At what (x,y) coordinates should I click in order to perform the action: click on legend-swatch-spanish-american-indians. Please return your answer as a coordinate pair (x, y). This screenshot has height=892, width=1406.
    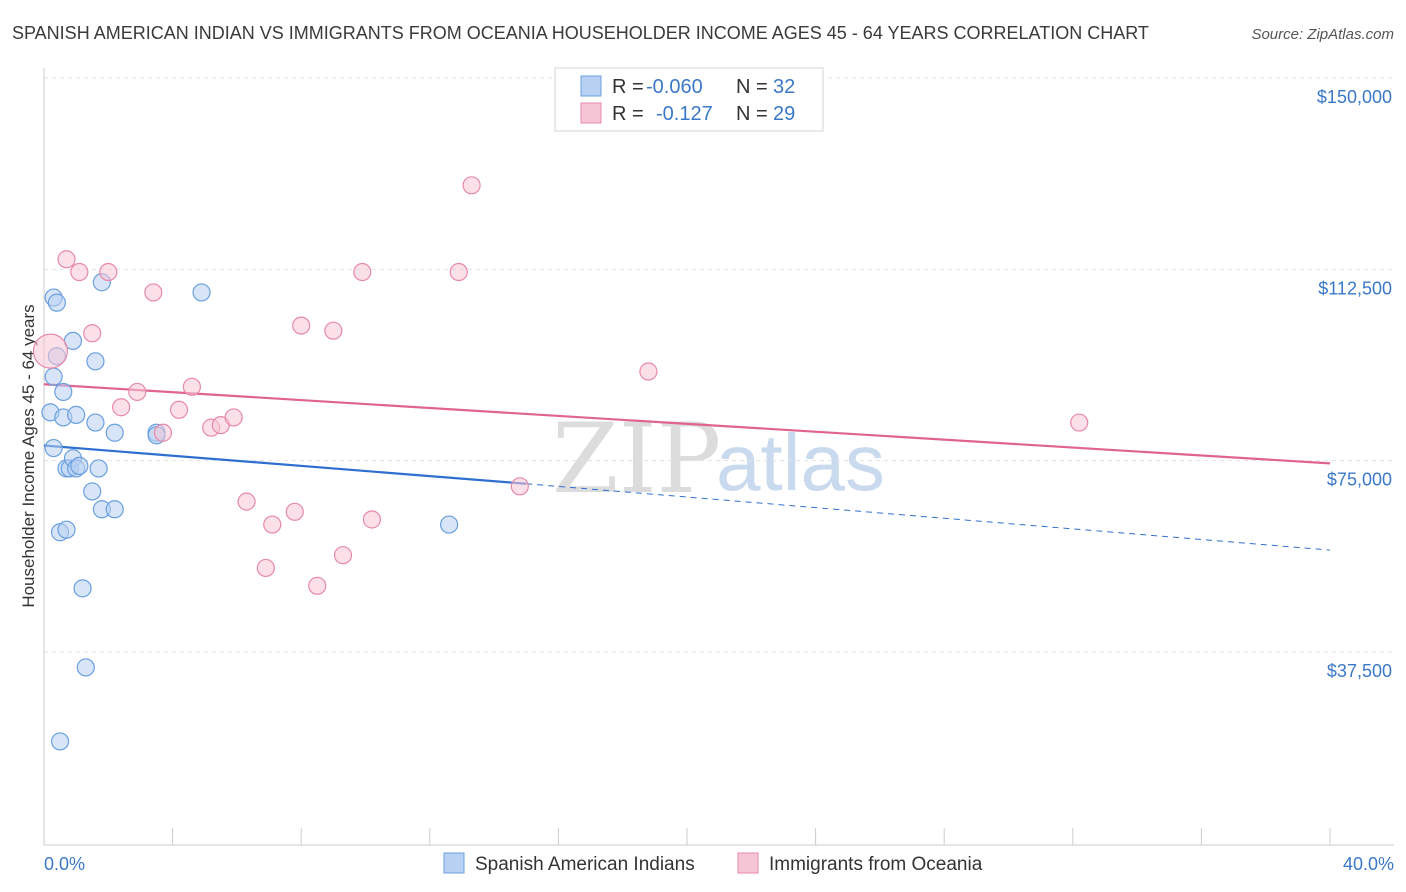
    Looking at the image, I should click on (591, 86).